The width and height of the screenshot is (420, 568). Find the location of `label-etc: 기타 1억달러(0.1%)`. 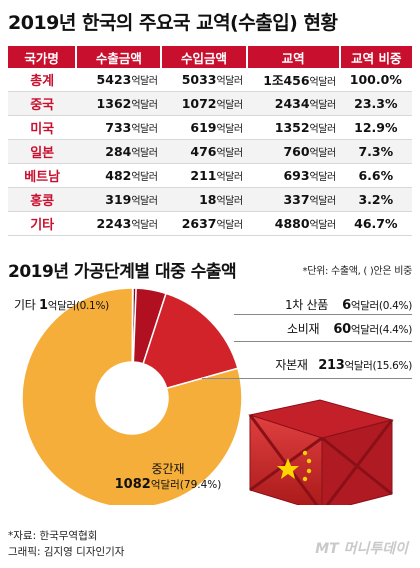

label-etc: 기타 1억달러(0.1%) is located at coordinates (61, 305).